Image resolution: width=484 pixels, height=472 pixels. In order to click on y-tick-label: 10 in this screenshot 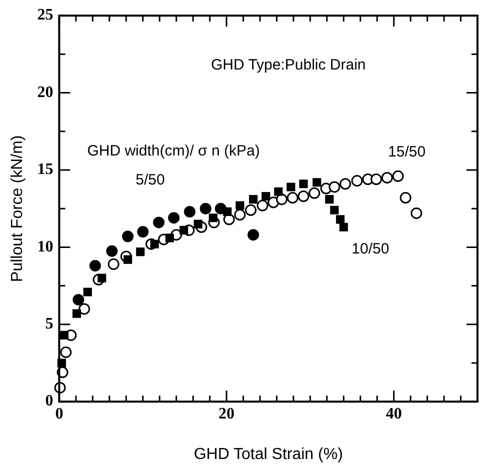, I will do `click(45, 247)`.